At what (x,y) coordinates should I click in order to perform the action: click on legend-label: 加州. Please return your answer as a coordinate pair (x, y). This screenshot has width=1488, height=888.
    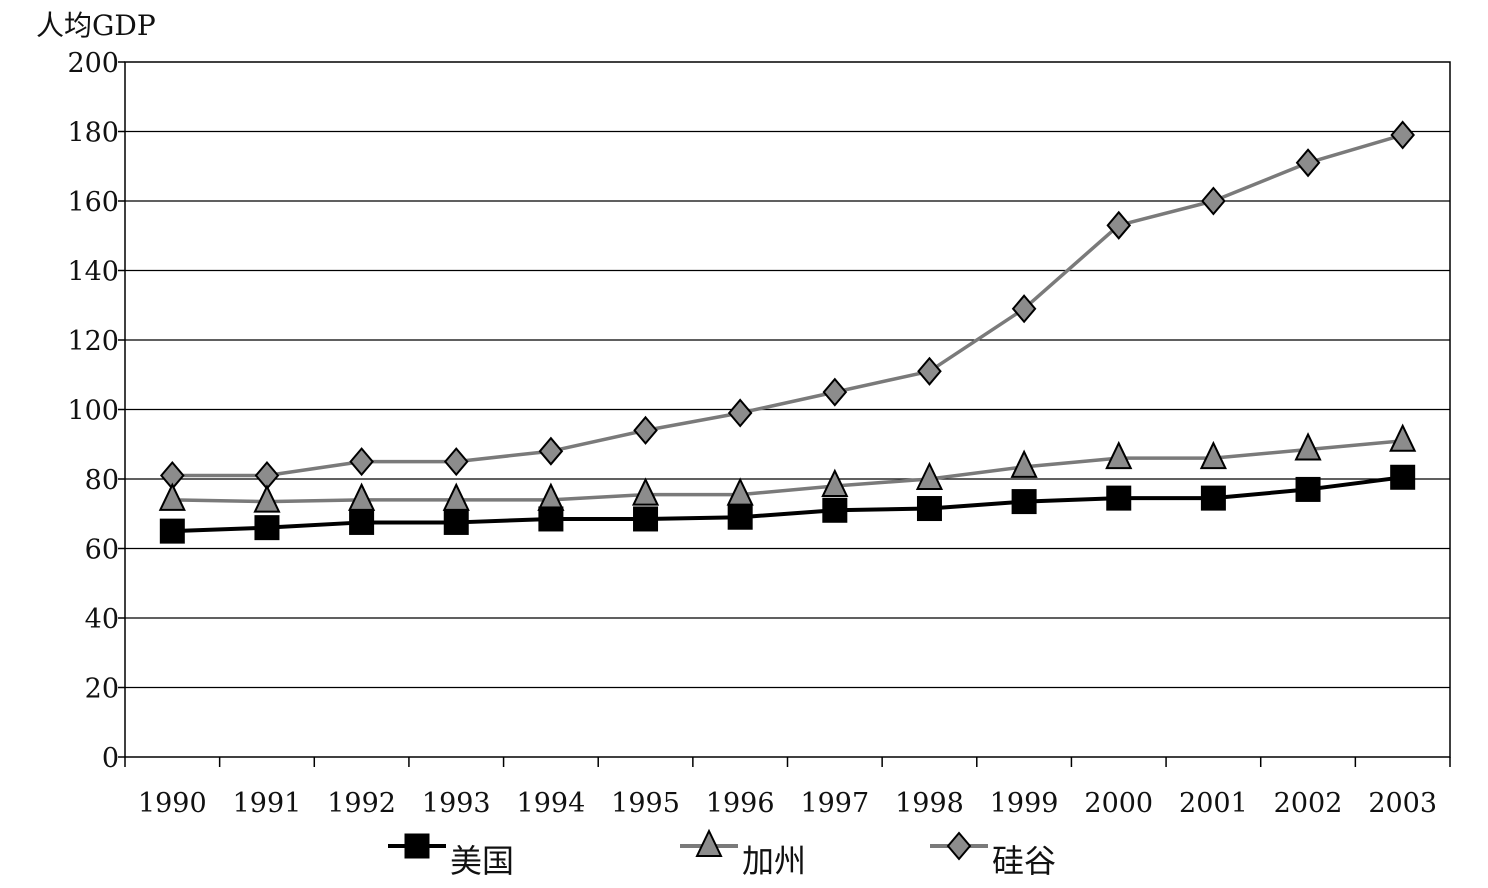
    Looking at the image, I should click on (774, 861).